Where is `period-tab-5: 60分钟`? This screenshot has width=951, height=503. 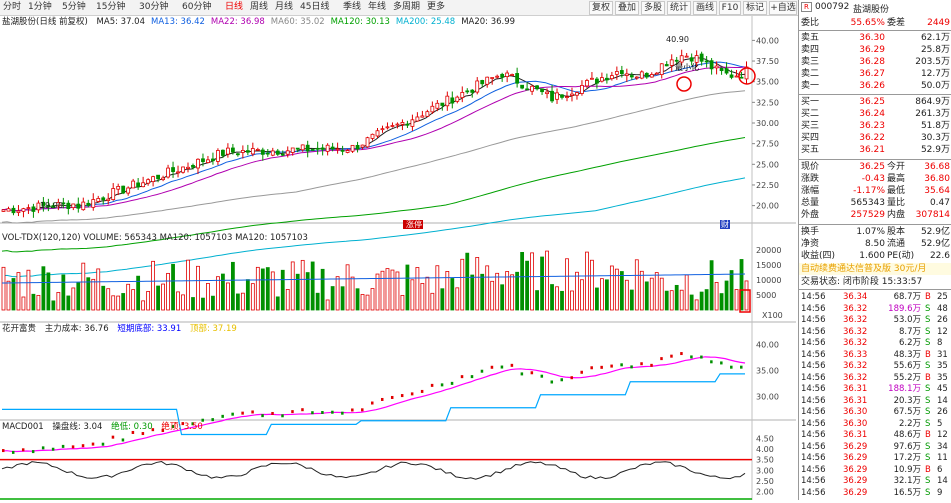 period-tab-5: 60分钟 is located at coordinates (197, 7).